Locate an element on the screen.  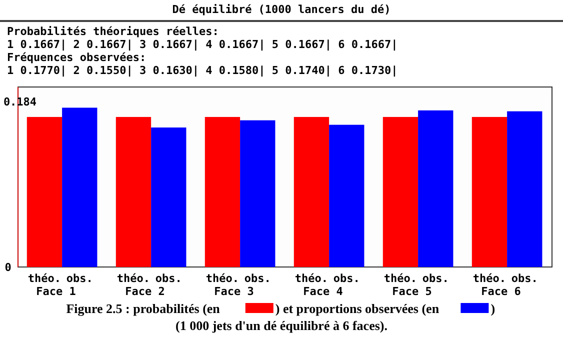
x-tick-label: Face 4 is located at coordinates (323, 291).